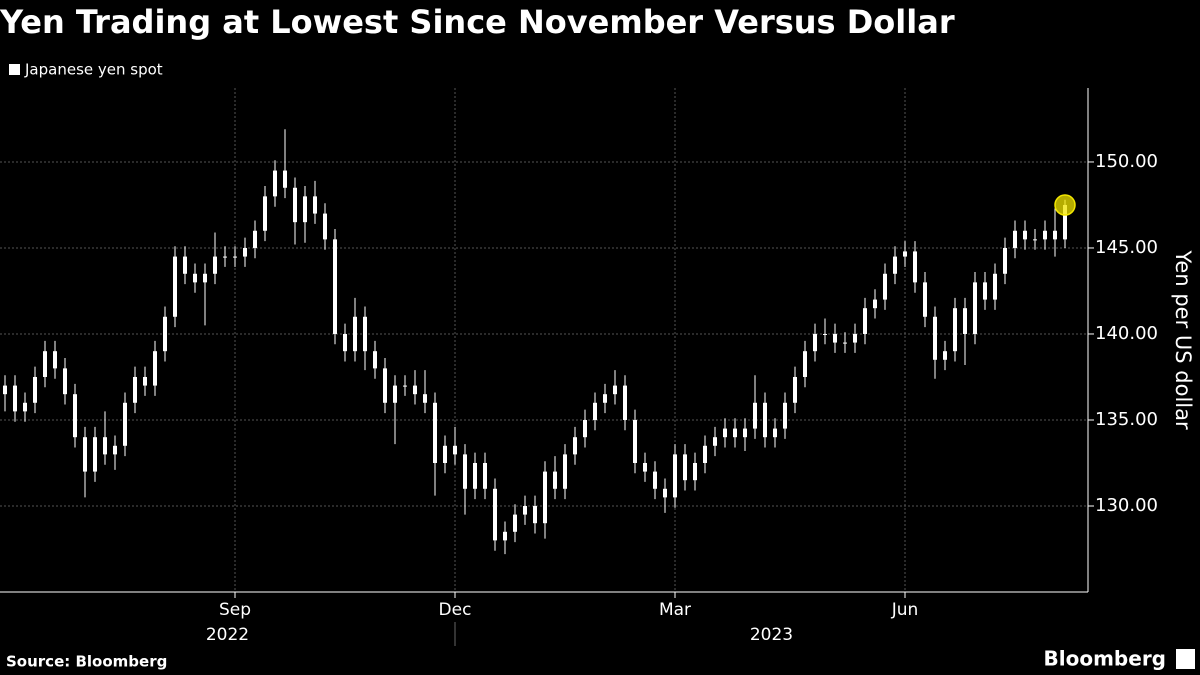 Image resolution: width=1200 pixels, height=675 pixels. I want to click on x-group-label: 2023, so click(771, 635).